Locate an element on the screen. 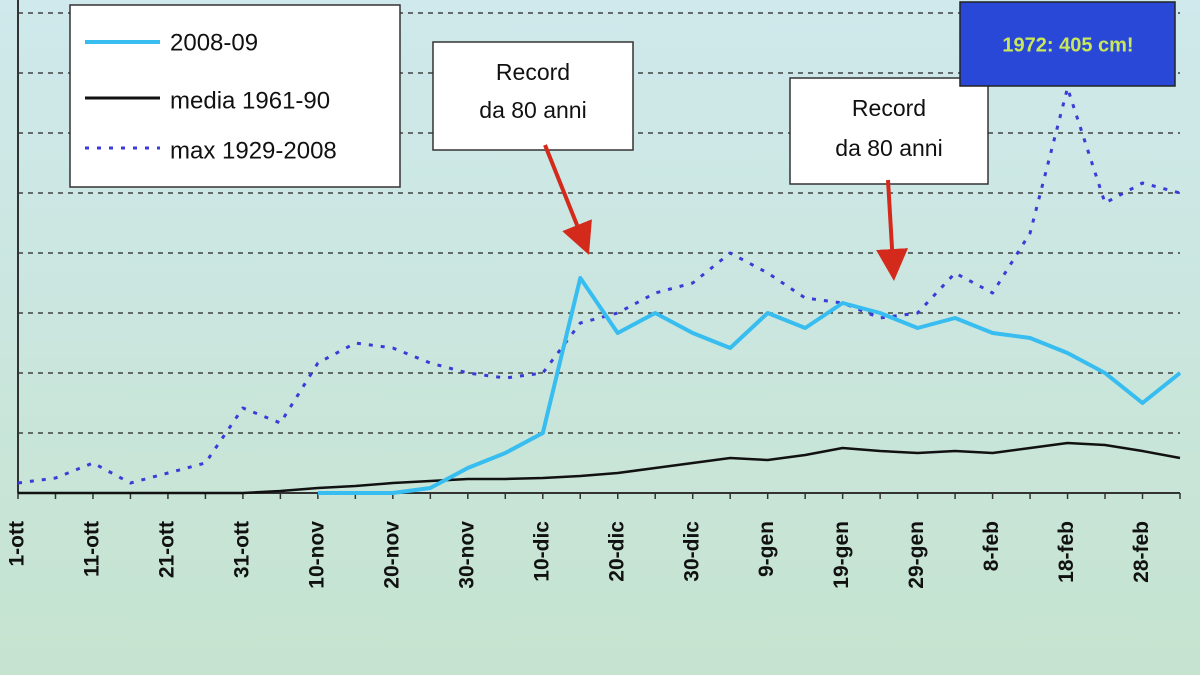  x-tick-label: 8-feb is located at coordinates (991, 546).